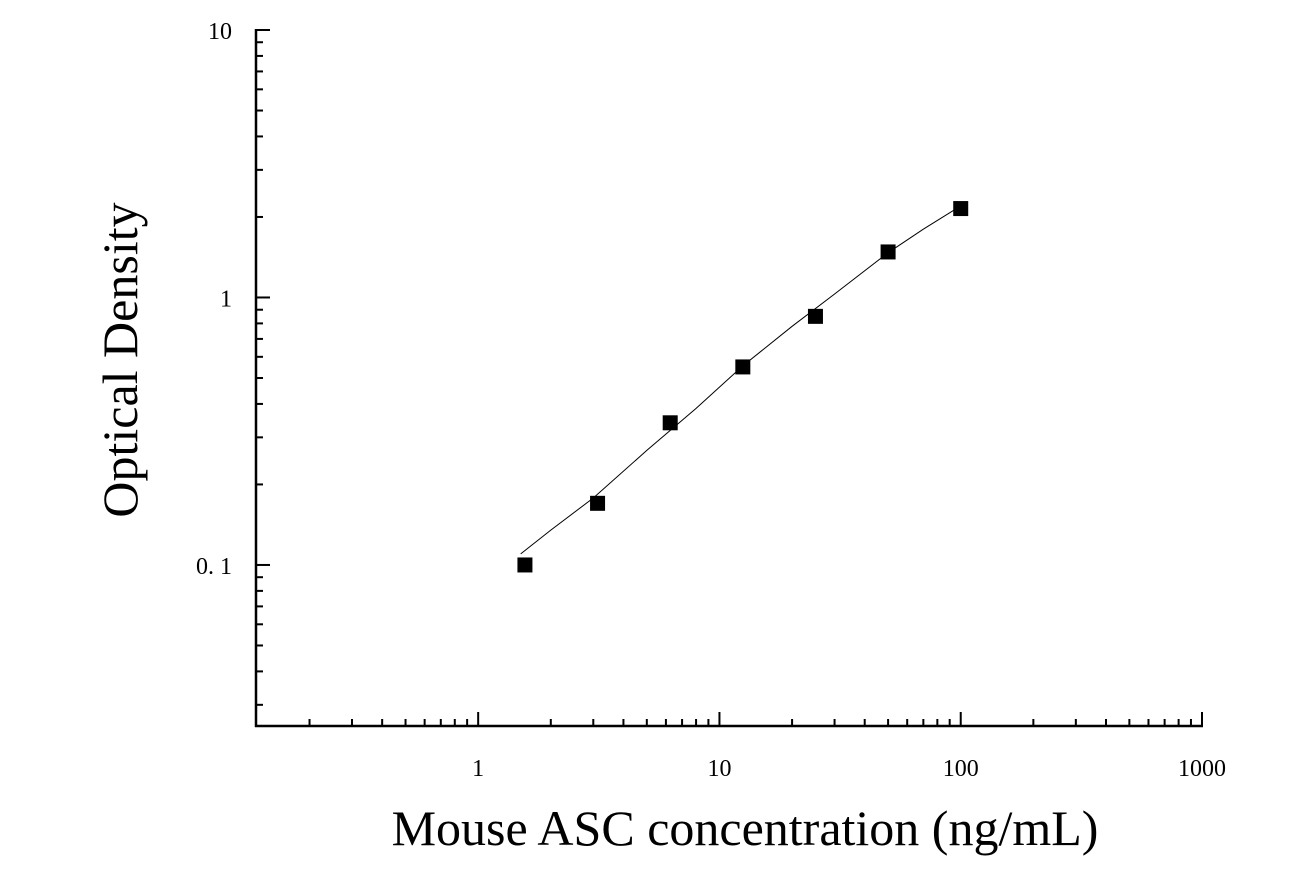  I want to click on data-points, so click(743, 387).